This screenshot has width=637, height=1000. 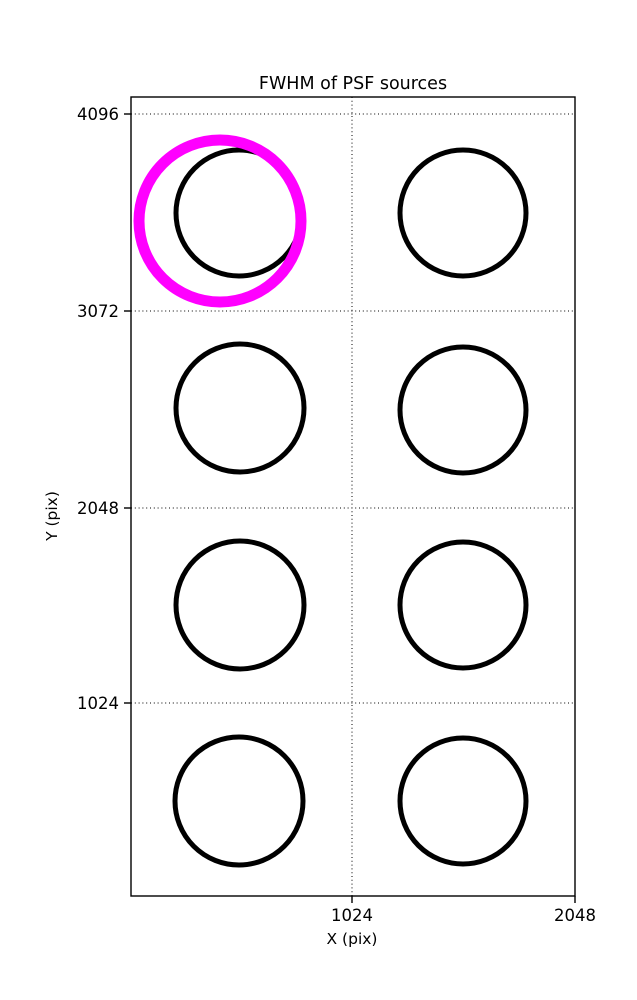 I want to click on psf-circle-r3c2, so click(x=463, y=605).